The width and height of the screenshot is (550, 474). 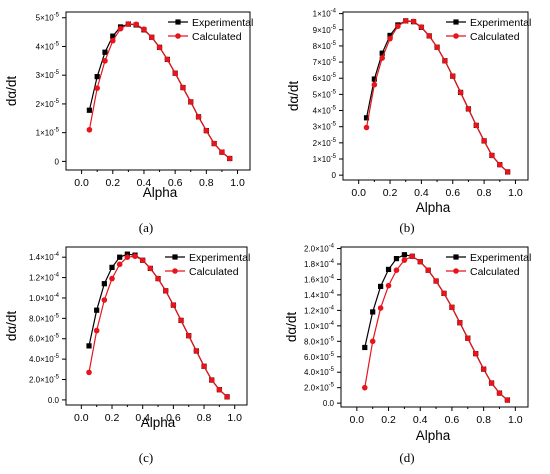 What do you see at coordinates (319, 279) in the screenshot?
I see `y-tick-label: 1.6×10⁻⁴` at bounding box center [319, 279].